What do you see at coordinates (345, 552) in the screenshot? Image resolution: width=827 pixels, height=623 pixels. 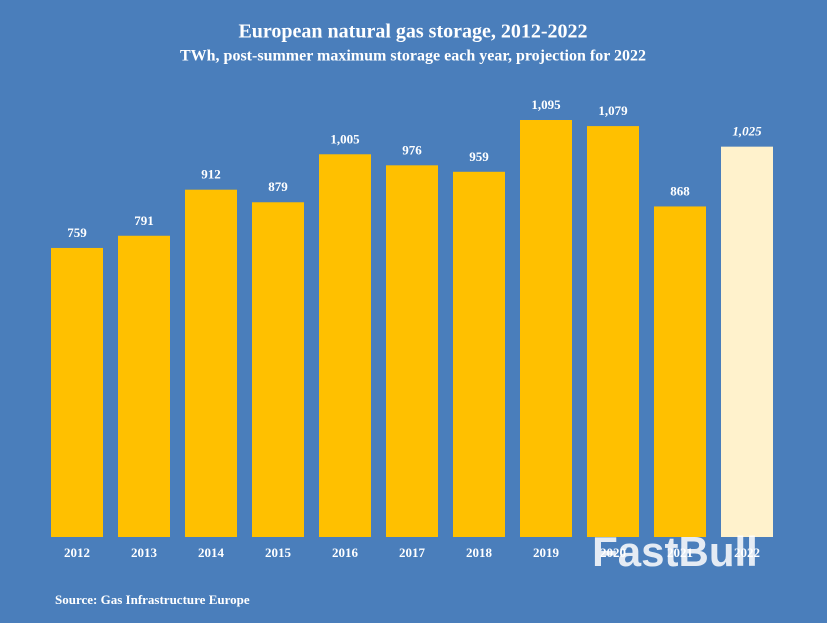 I see `x-tick-label: 2016` at bounding box center [345, 552].